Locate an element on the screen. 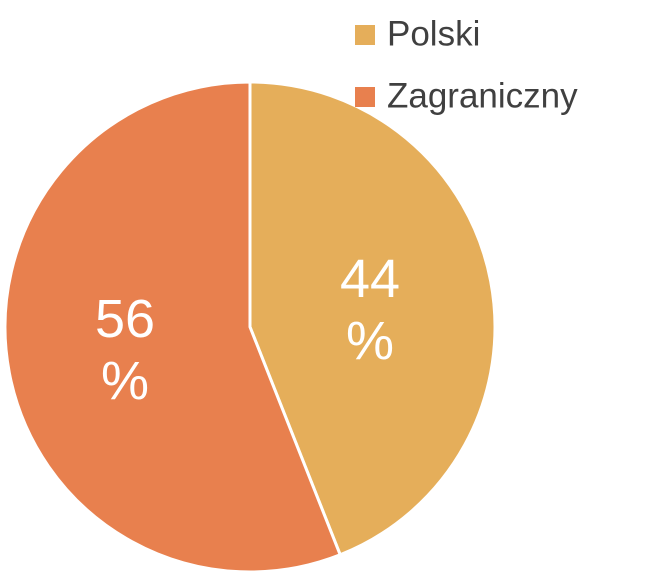 This screenshot has height=572, width=648. legend-label: Zagraniczny is located at coordinates (482, 95).